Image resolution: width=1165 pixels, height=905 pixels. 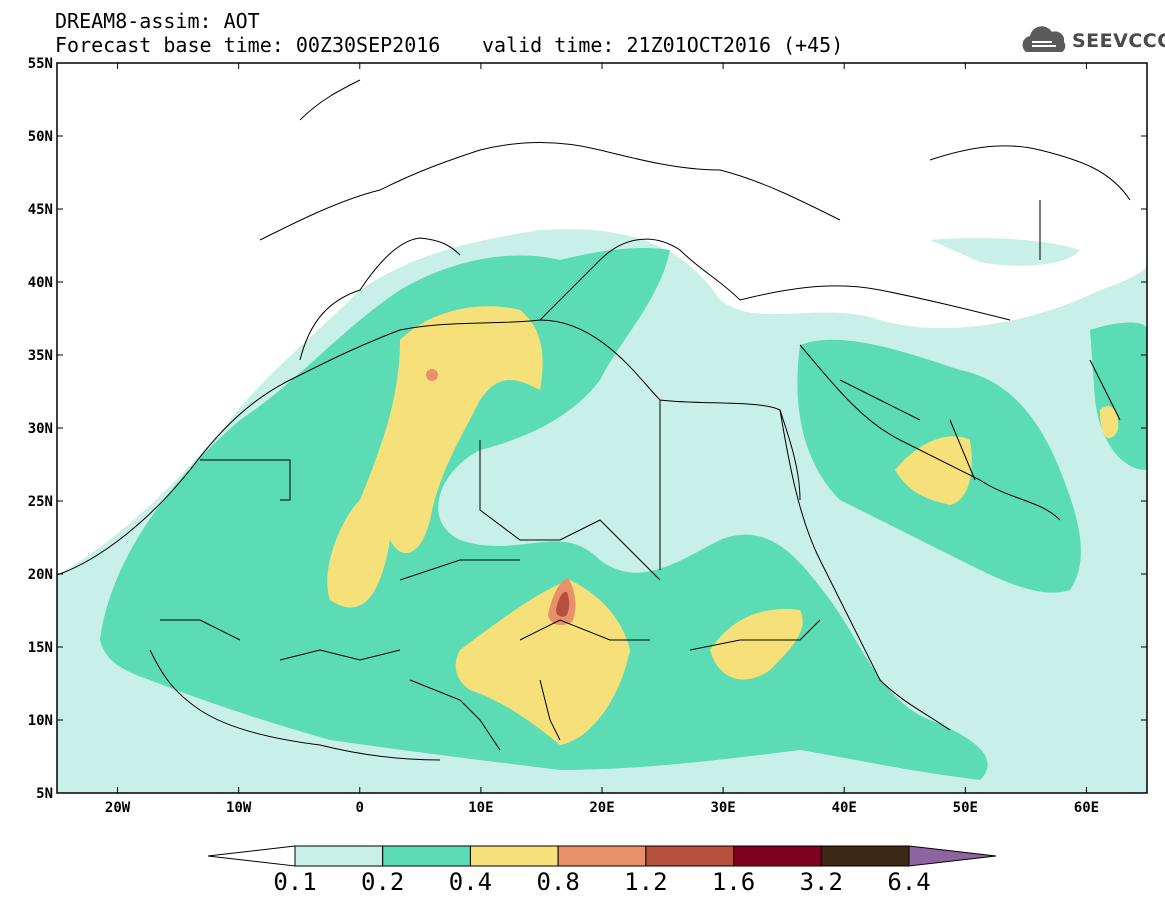 I want to click on lon-label: 10W, so click(x=239, y=808).